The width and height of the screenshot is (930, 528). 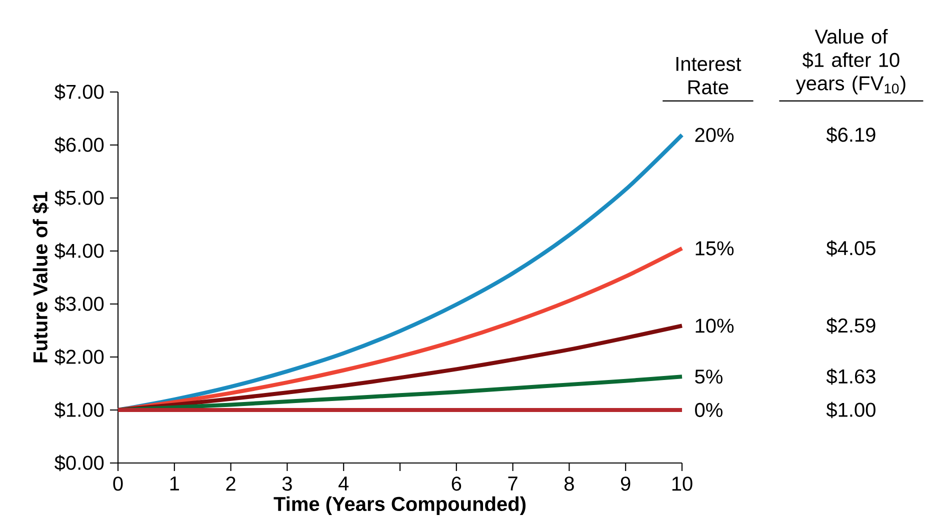 I want to click on x-tick-label: 0, so click(x=118, y=483).